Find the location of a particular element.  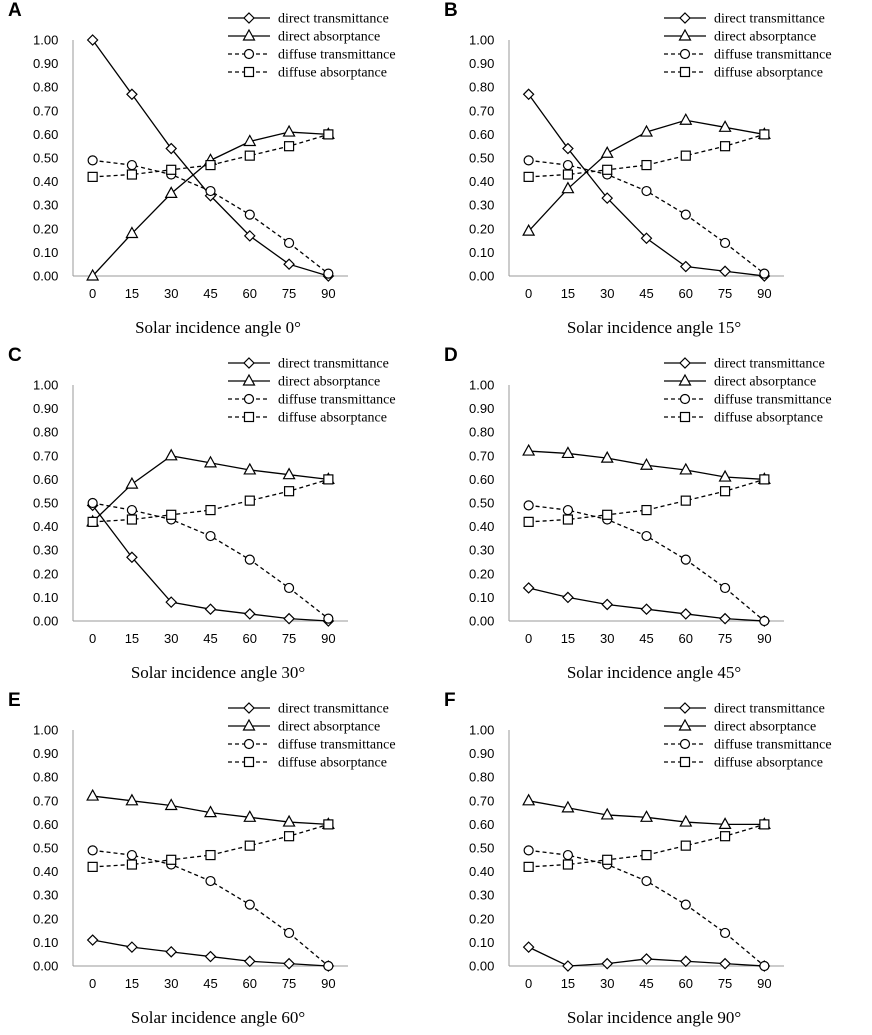

x-tick-label: 15 is located at coordinates (568, 983).